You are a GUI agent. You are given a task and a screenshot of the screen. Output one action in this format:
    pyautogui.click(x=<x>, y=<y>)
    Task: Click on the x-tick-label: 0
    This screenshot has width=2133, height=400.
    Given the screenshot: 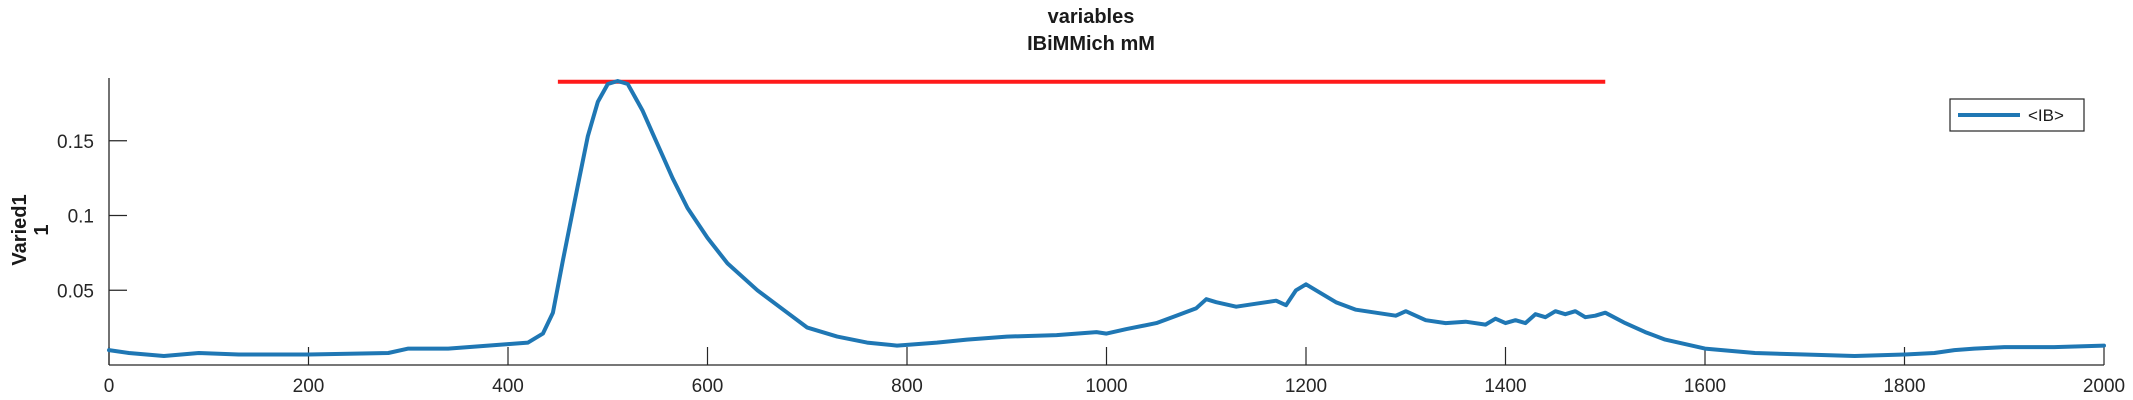 What is the action you would take?
    pyautogui.click(x=109, y=386)
    